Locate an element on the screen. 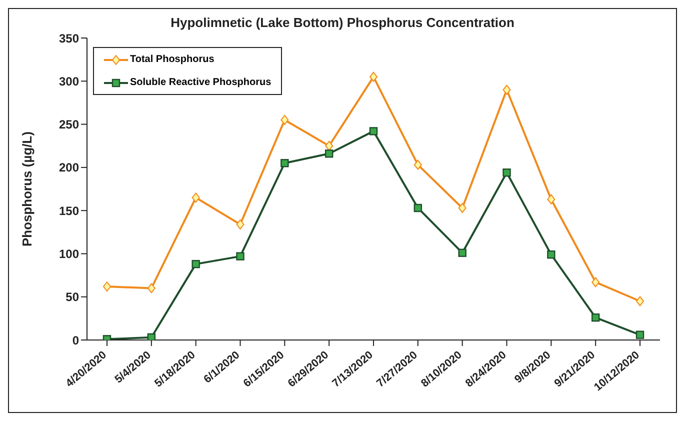  legend-label: Total Phosphorus is located at coordinates (172, 59).